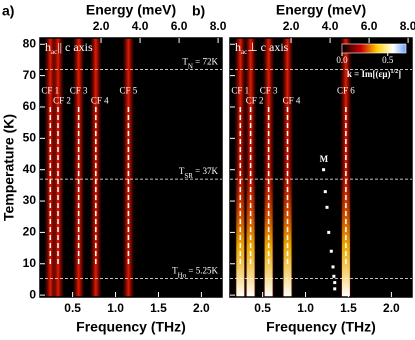 This screenshot has width=415, height=340. Describe the element at coordinates (388, 60) in the screenshot. I see `colorbar-tick-label: 0.5` at that location.